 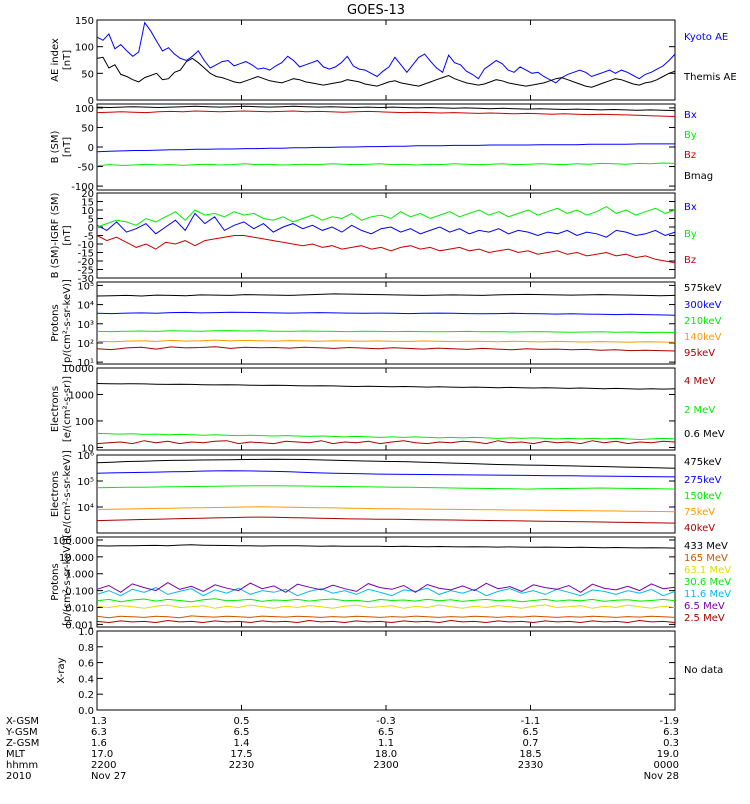 I want to click on footer-value: -0.3, so click(x=386, y=721).